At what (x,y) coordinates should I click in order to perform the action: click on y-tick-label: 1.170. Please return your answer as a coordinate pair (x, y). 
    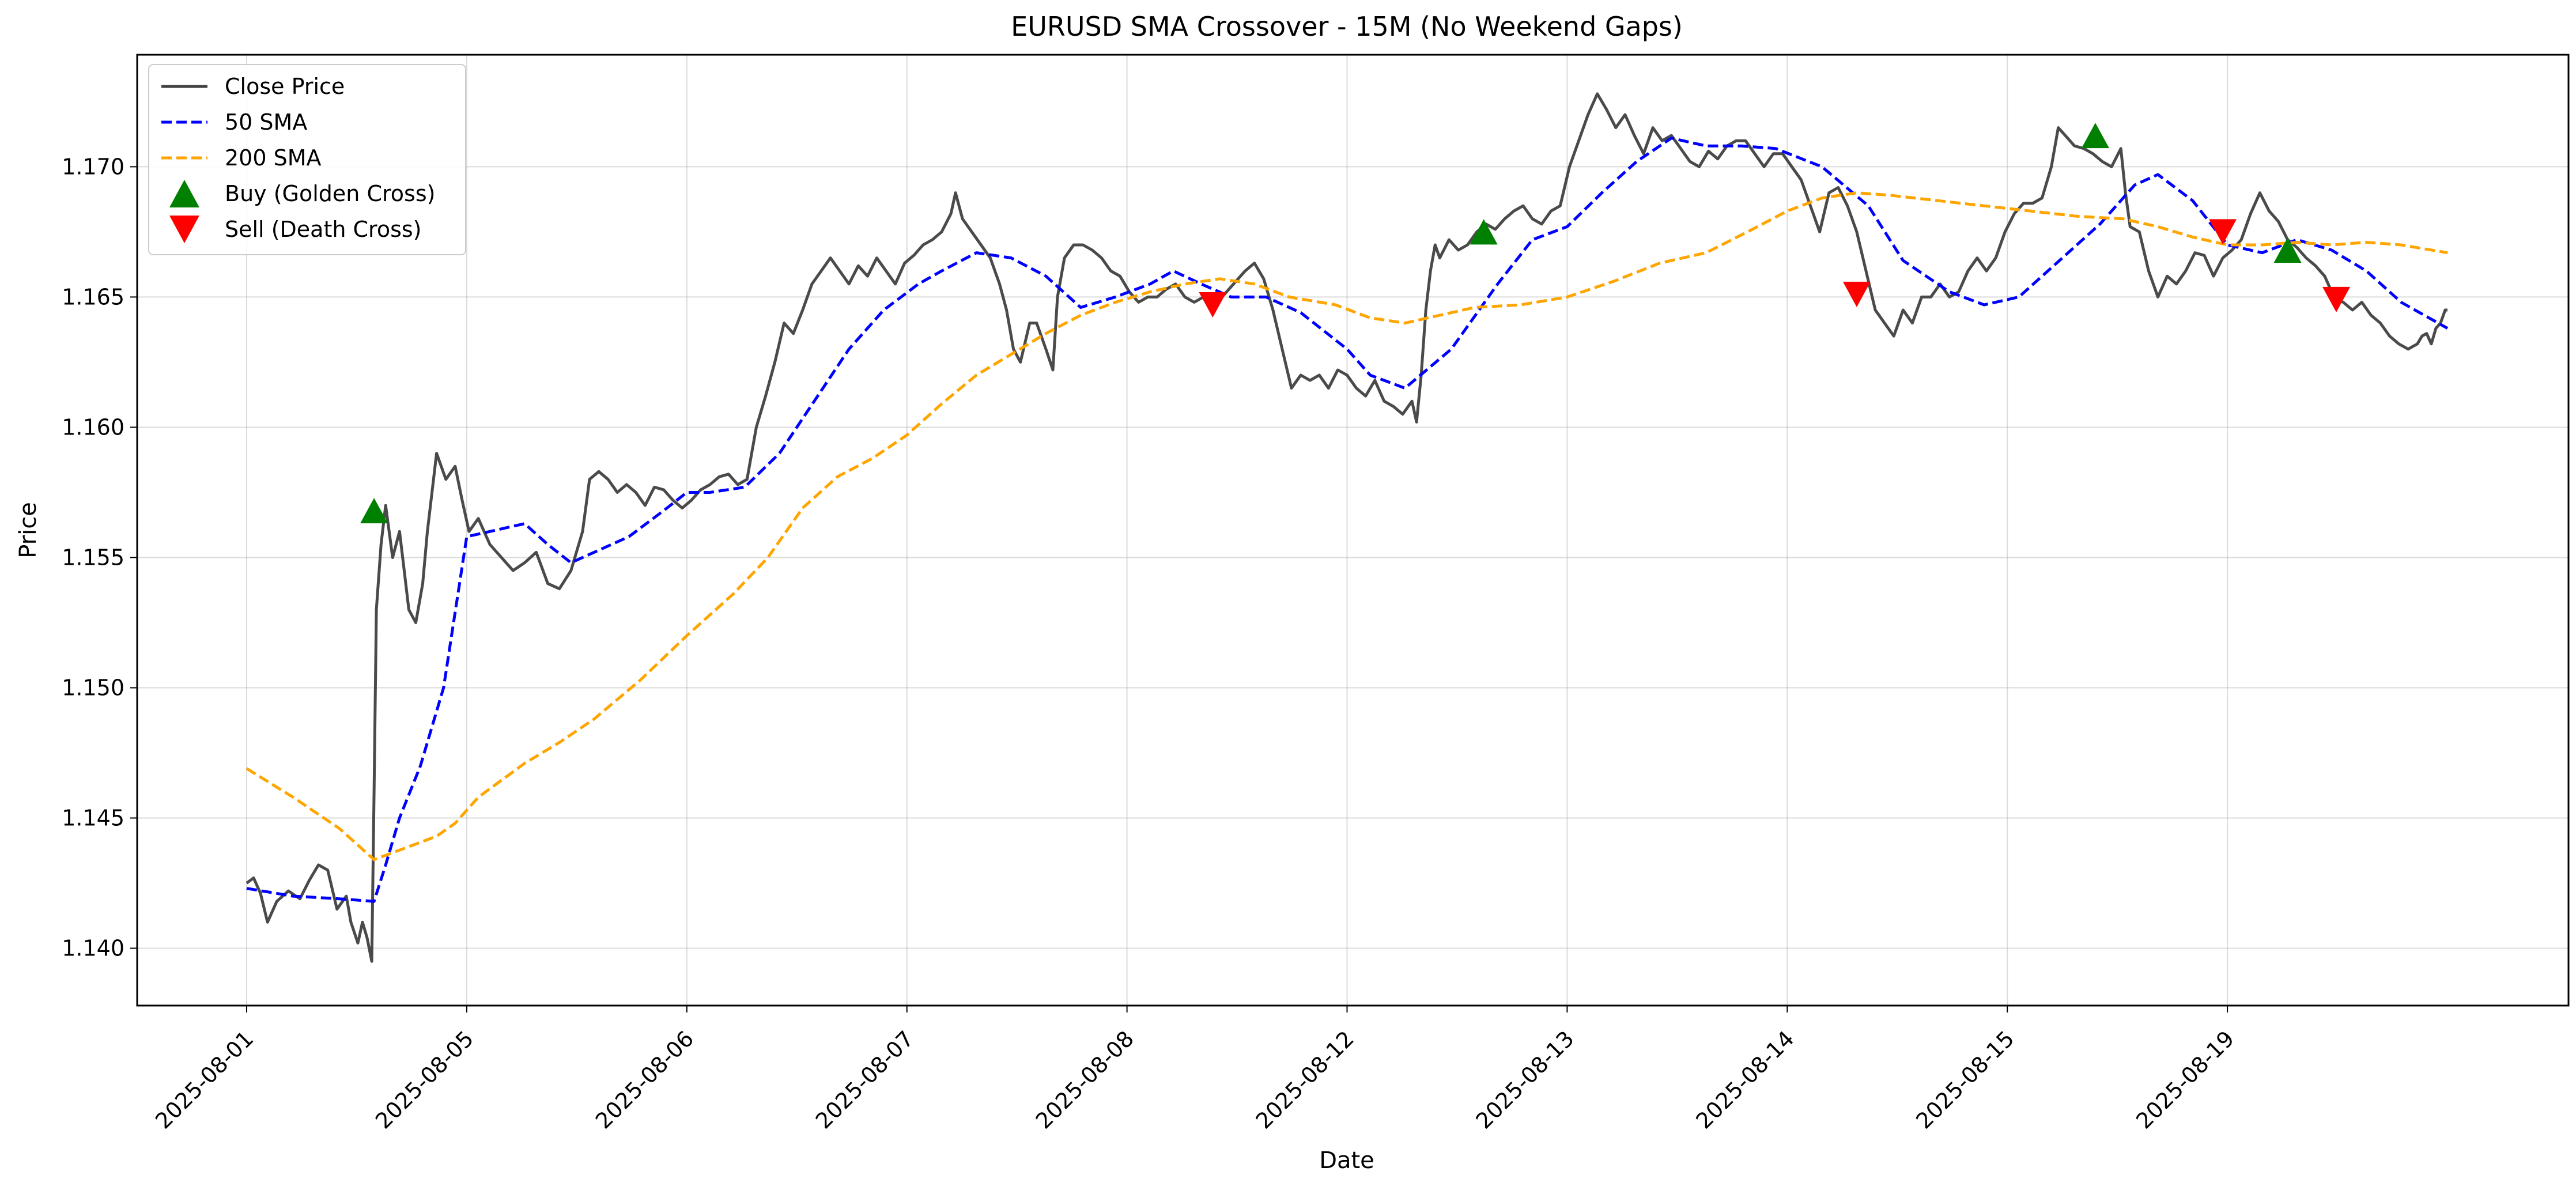
    Looking at the image, I should click on (93, 166).